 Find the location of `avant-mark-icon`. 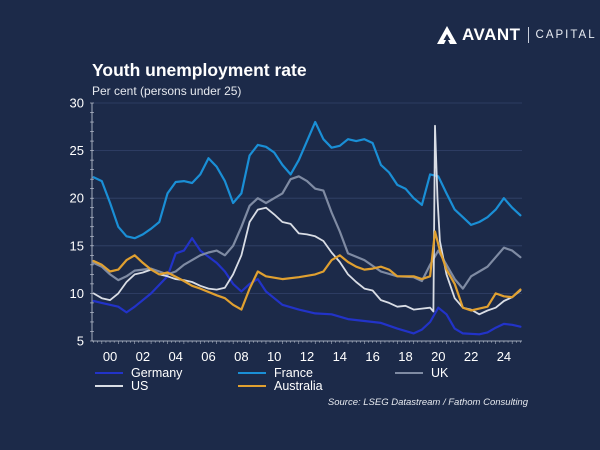

avant-mark-icon is located at coordinates (447, 35).